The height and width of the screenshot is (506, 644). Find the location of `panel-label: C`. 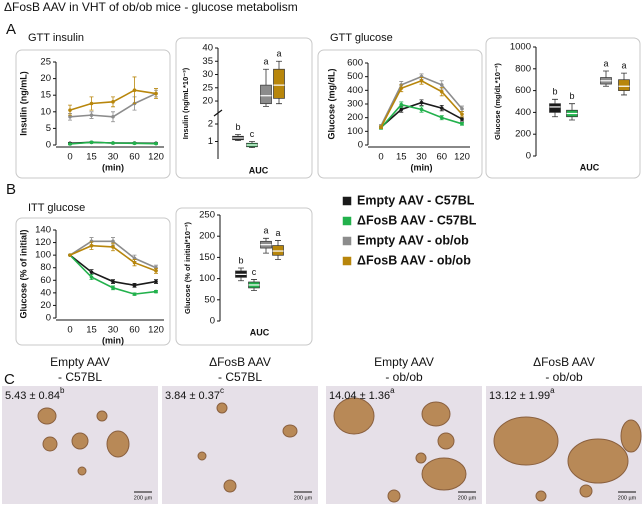

panel-label: C is located at coordinates (9, 379).